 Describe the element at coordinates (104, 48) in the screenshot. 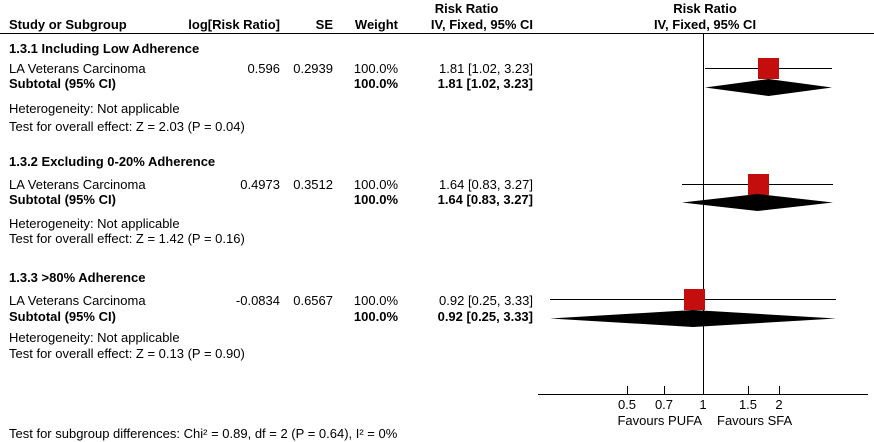

I see `subgroup-heading-label: 1.3.1 Including Low Adherence` at that location.